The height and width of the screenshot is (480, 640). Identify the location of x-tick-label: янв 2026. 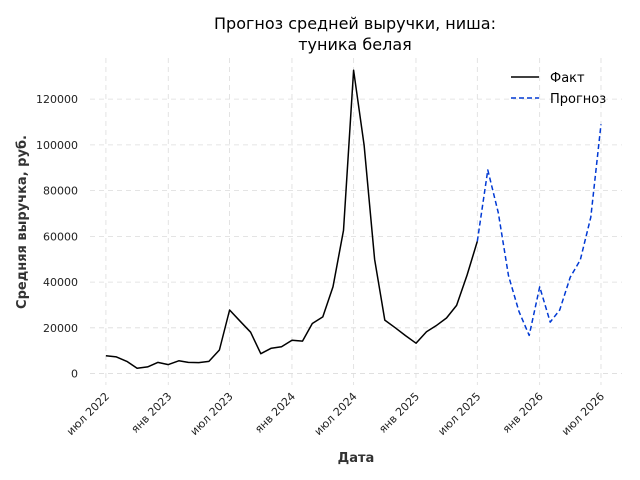
(523, 413).